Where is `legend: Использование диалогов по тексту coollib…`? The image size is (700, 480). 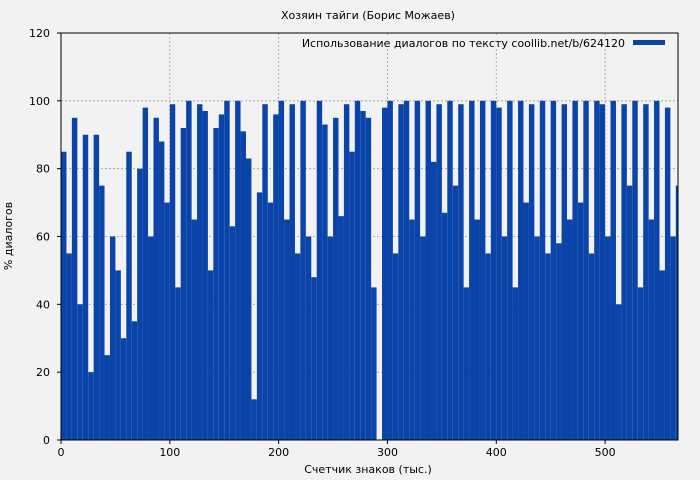 legend: Использование диалогов по тексту coollib… is located at coordinates (486, 42).